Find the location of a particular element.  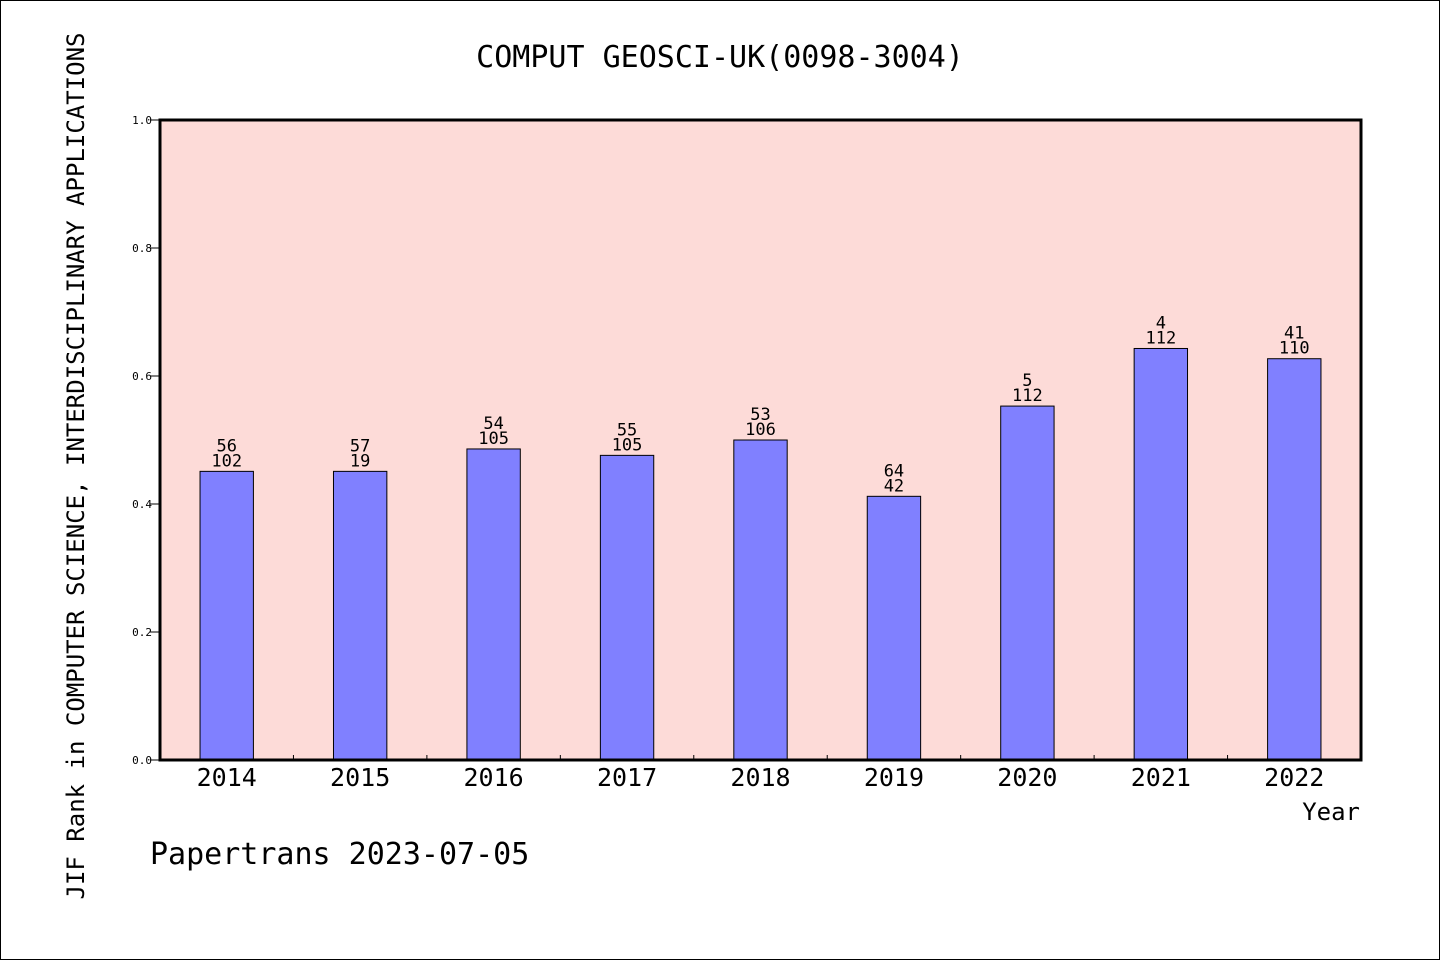

bar-2019 is located at coordinates (894, 628).